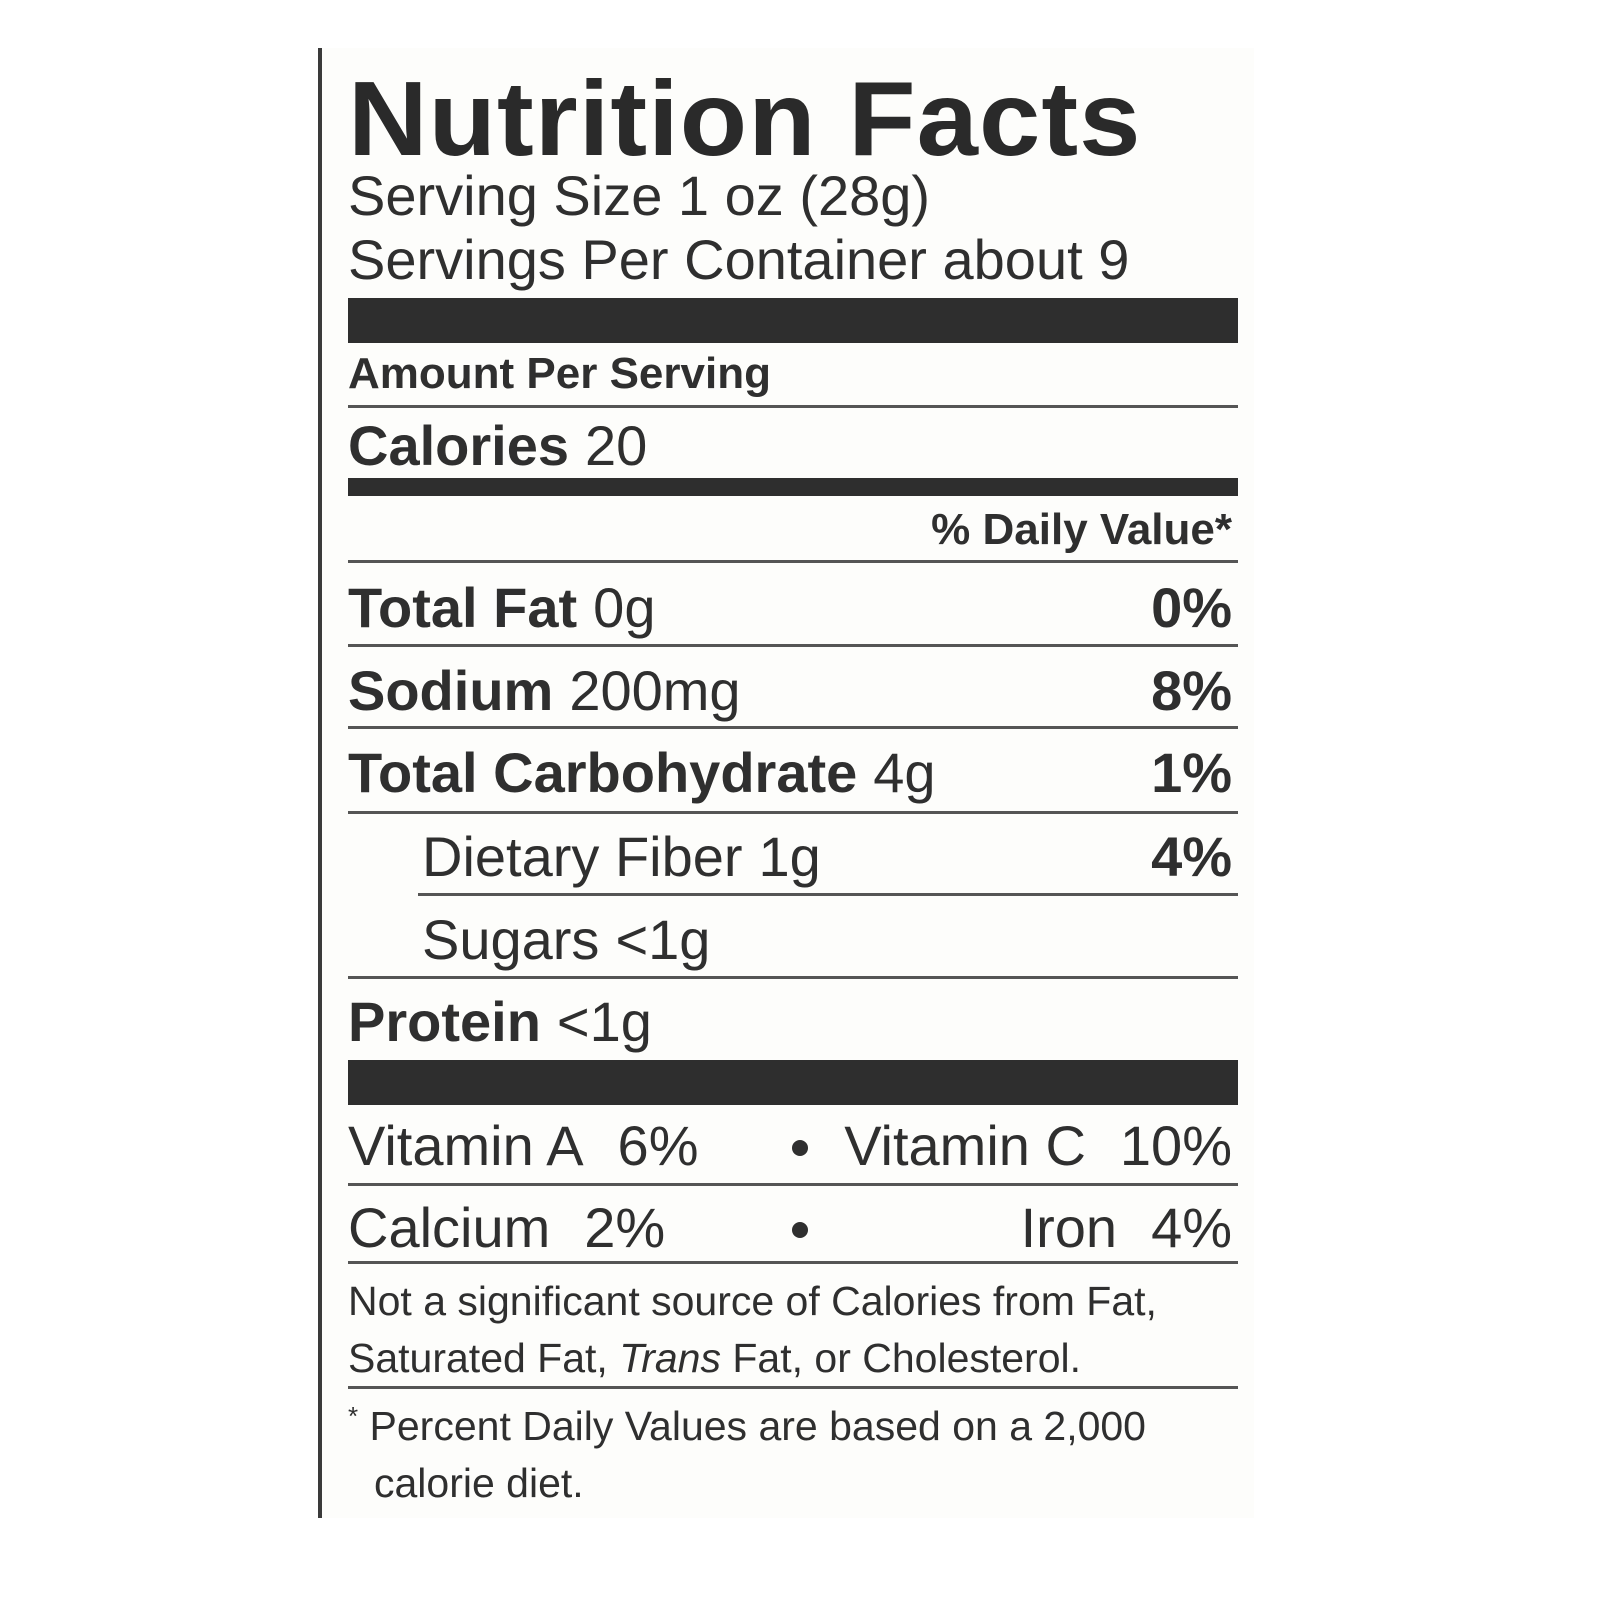 The height and width of the screenshot is (1600, 1600). What do you see at coordinates (1191, 1227) in the screenshot?
I see `vitamin-dv: 4%` at bounding box center [1191, 1227].